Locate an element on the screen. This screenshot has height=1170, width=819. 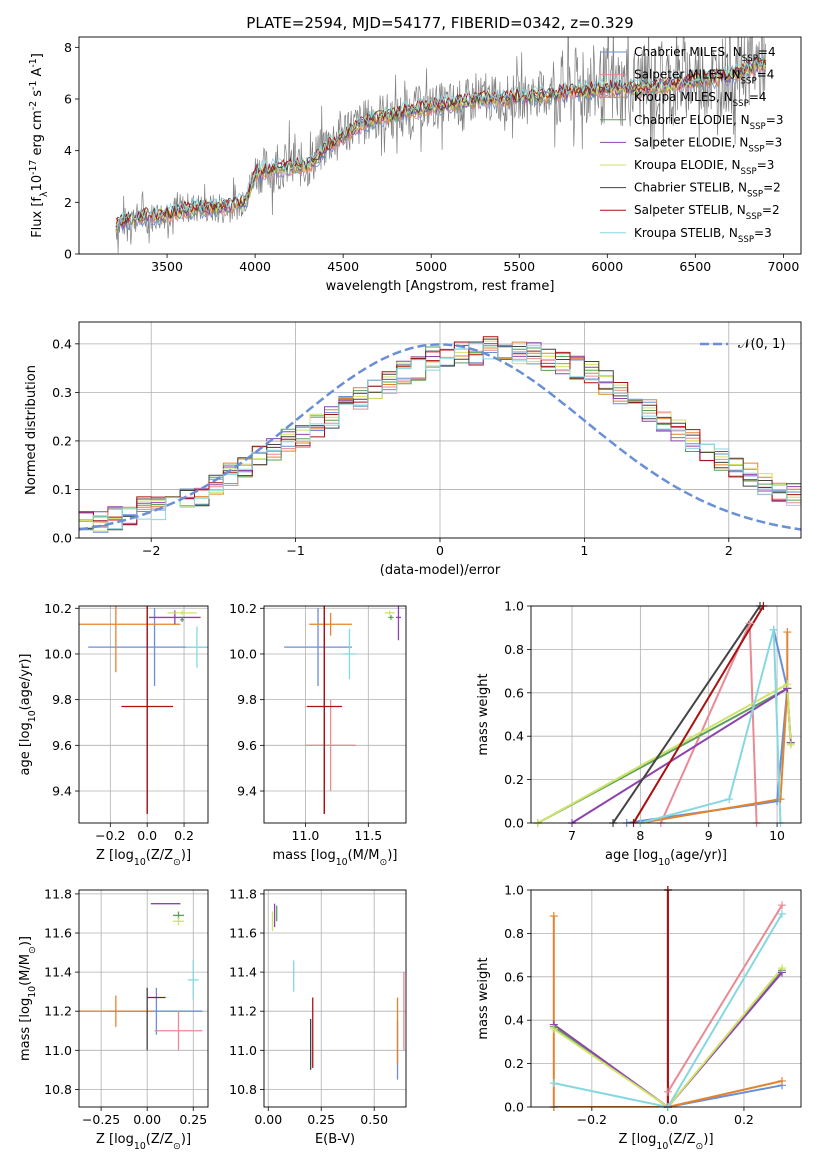
y-axis-label: mass [log10(M/M⊙)] is located at coordinates (28, 998).